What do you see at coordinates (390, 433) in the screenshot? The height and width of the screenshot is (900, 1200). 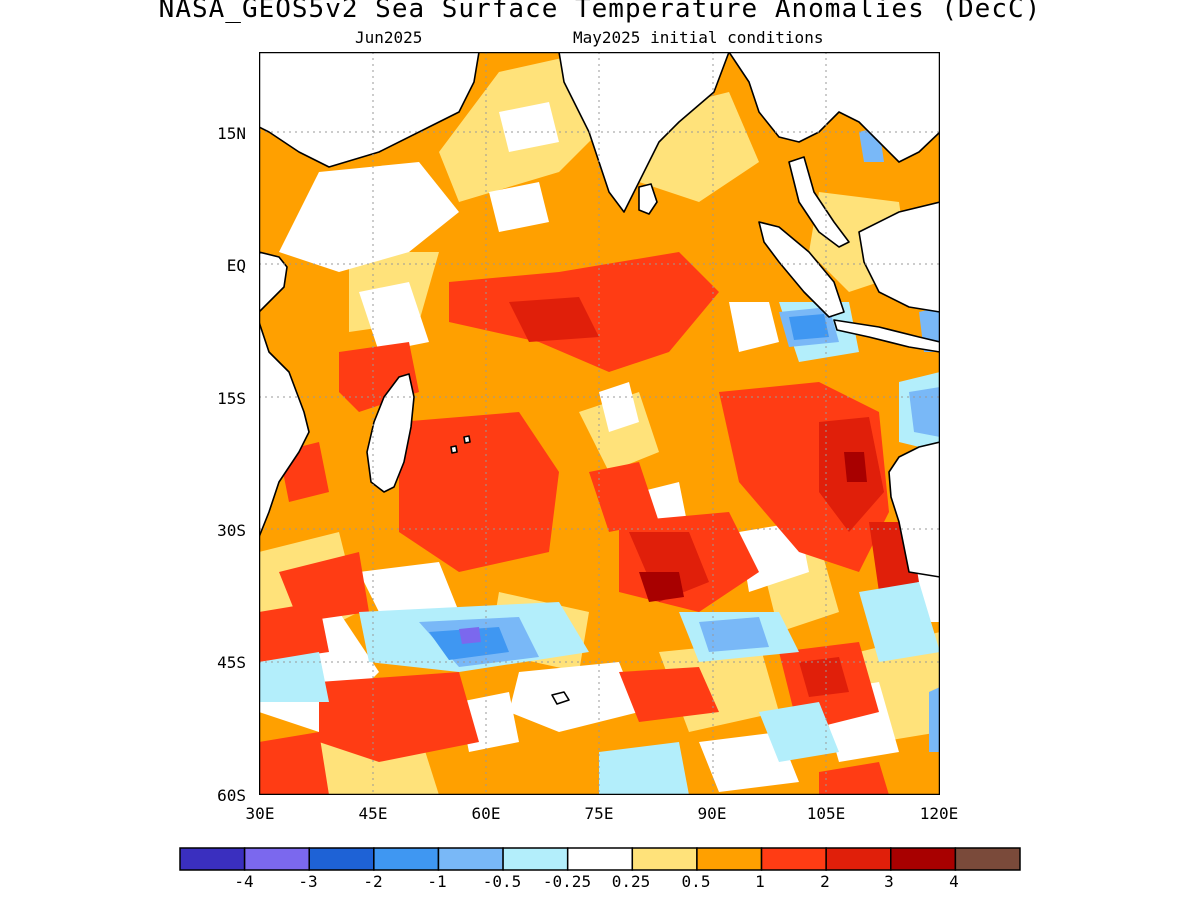 I see `land-madagascar` at bounding box center [390, 433].